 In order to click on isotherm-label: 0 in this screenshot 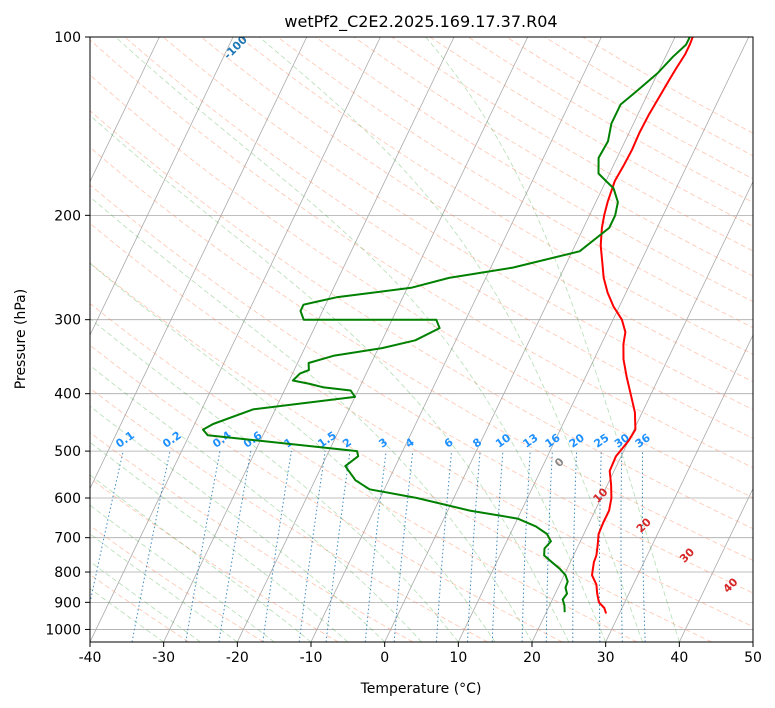, I will do `click(559, 462)`.